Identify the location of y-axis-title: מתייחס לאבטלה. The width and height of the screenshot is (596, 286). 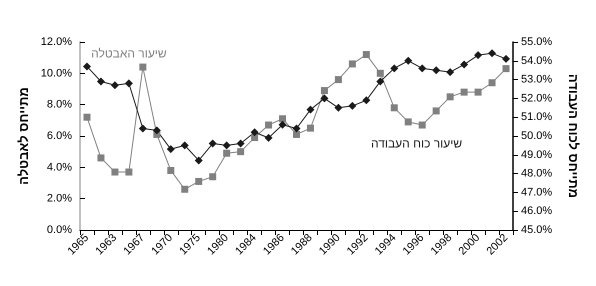
(23, 136).